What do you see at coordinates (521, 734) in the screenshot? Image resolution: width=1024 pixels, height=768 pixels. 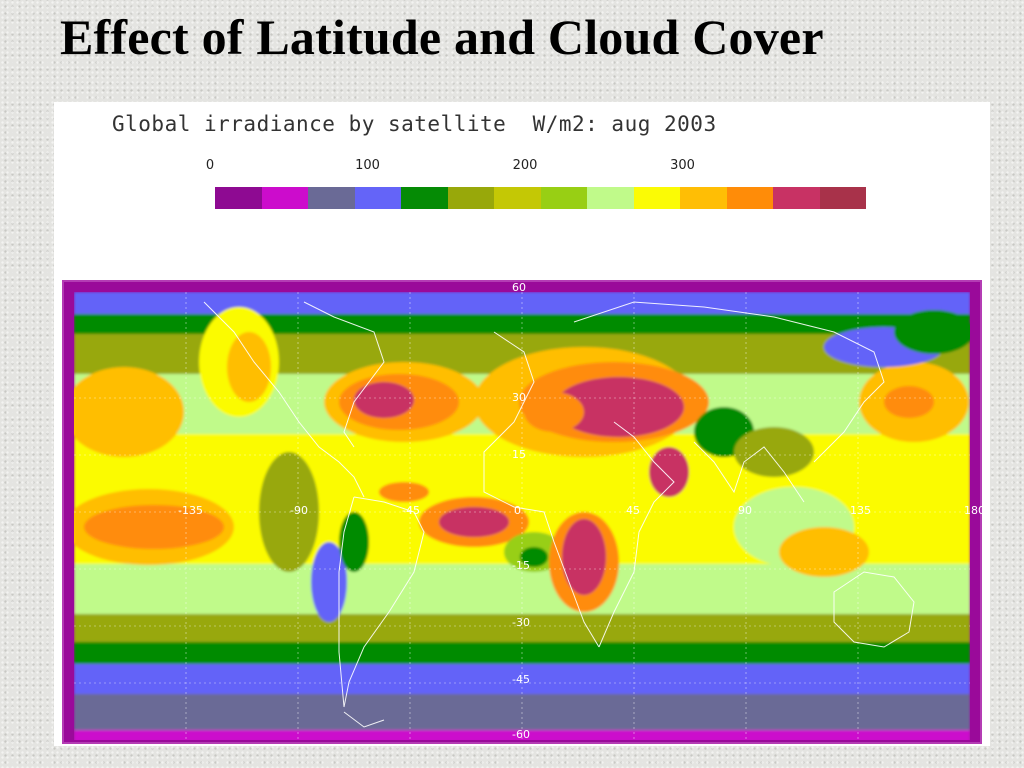 I see `latitude-label: -60` at bounding box center [521, 734].